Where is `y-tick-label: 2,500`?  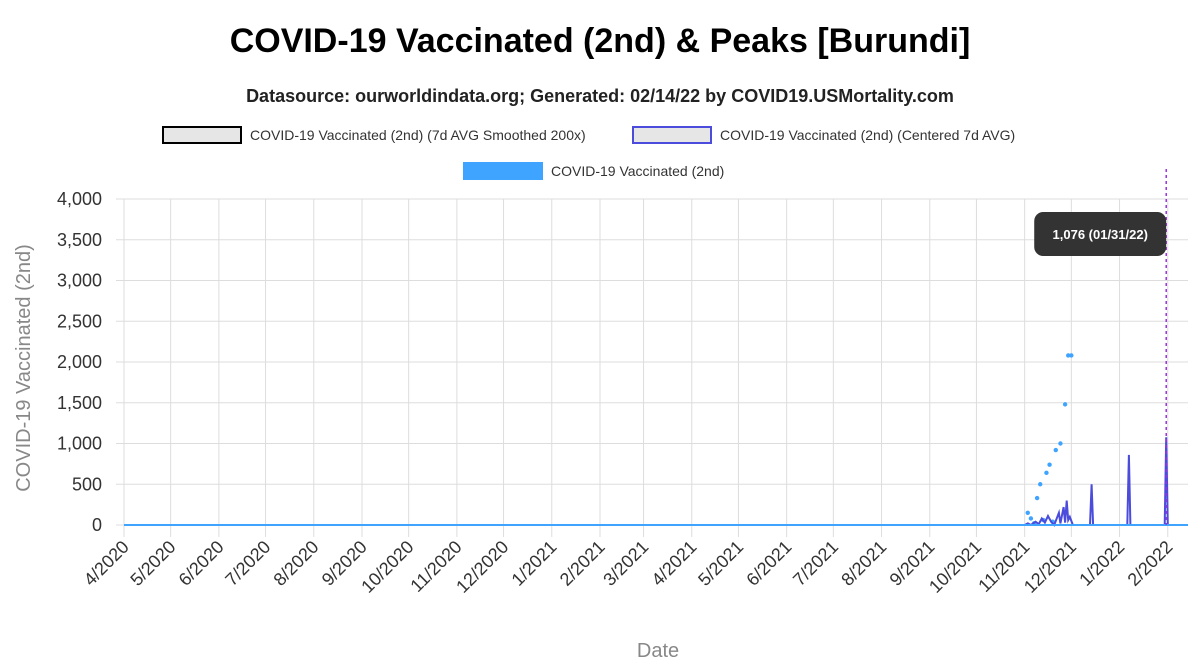 y-tick-label: 2,500 is located at coordinates (79, 321).